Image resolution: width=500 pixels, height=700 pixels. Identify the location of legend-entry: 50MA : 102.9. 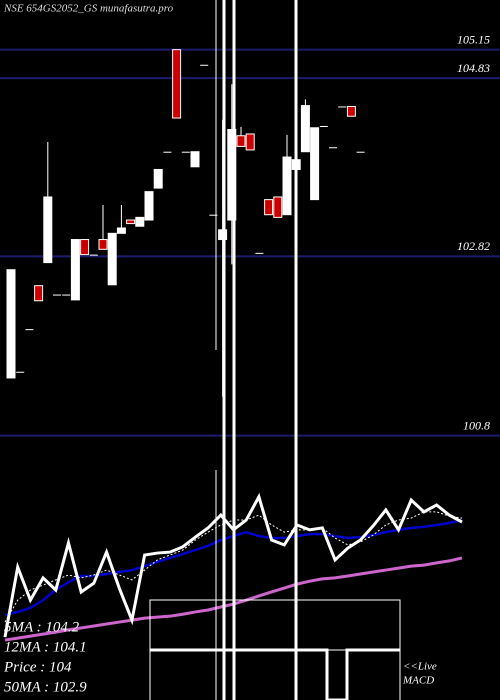
(45, 687).